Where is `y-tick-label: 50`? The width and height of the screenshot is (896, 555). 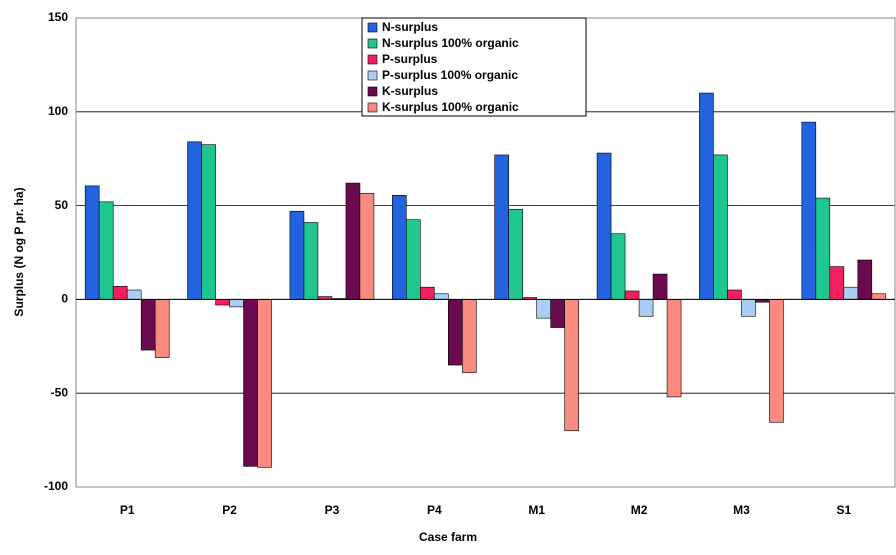 y-tick-label: 50 is located at coordinates (62, 205).